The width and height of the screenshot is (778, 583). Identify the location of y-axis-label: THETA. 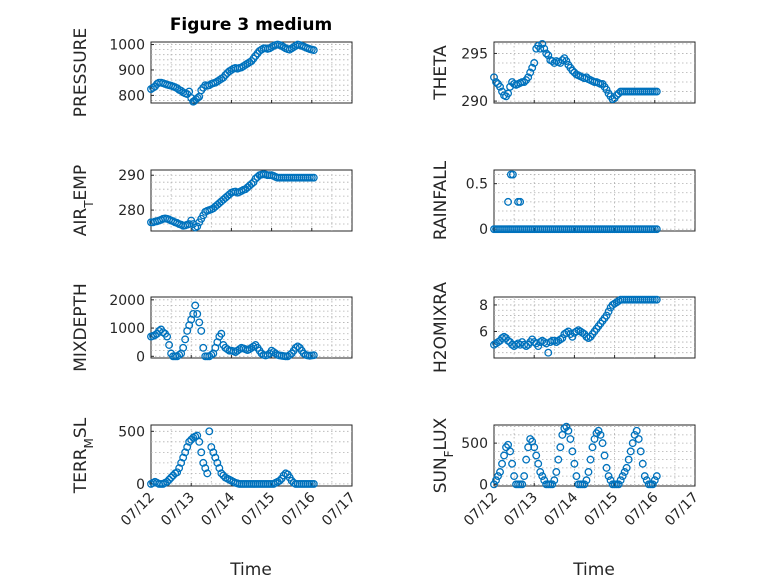
(441, 73).